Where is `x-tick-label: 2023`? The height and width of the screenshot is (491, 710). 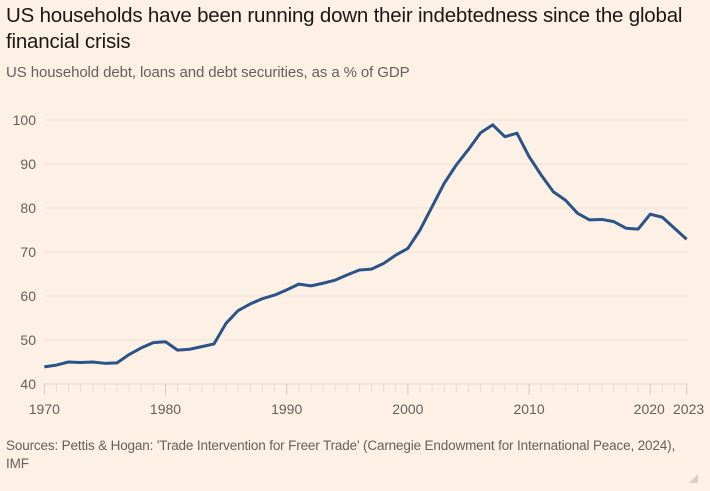 x-tick-label: 2023 is located at coordinates (688, 409).